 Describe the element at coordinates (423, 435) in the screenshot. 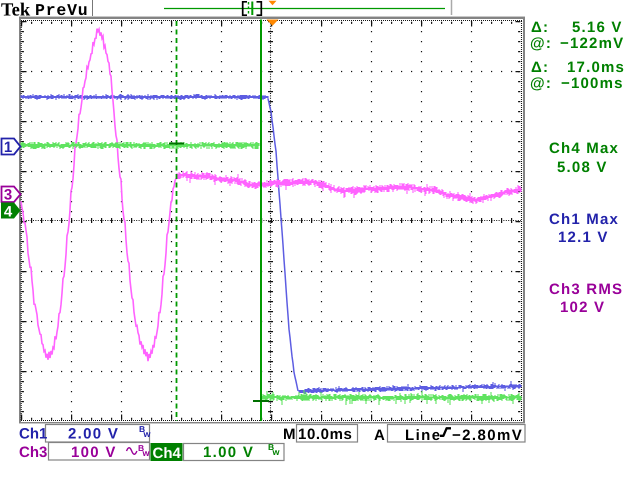

I see `svg-text: Line` at that location.